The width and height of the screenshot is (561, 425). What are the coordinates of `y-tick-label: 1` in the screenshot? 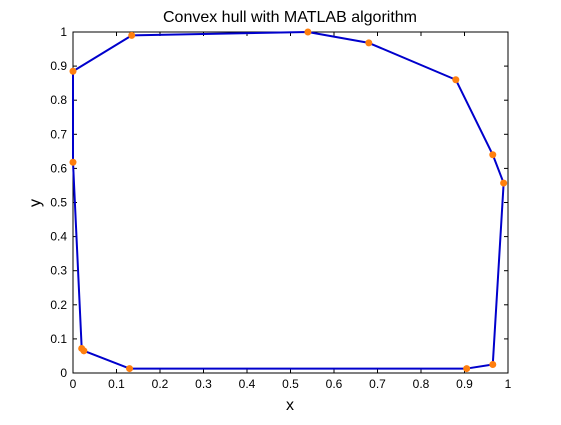 It's located at (63, 32).